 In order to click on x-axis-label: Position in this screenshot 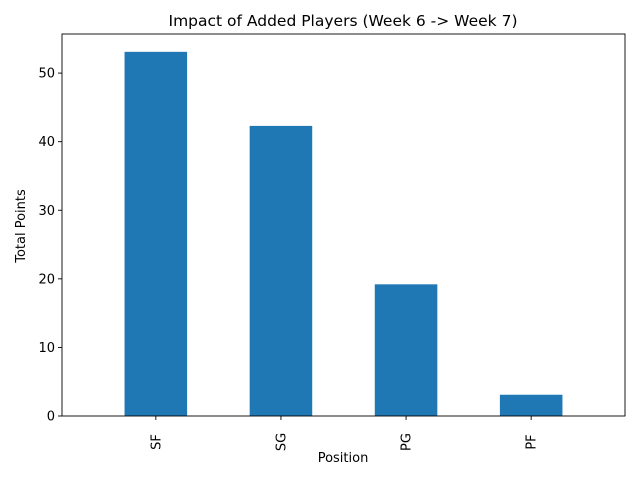, I will do `click(343, 458)`.